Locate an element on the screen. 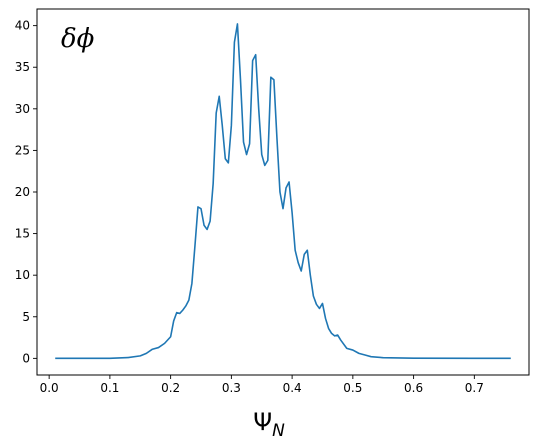 The height and width of the screenshot is (448, 543). x-tick-label: 0.4 is located at coordinates (292, 388).